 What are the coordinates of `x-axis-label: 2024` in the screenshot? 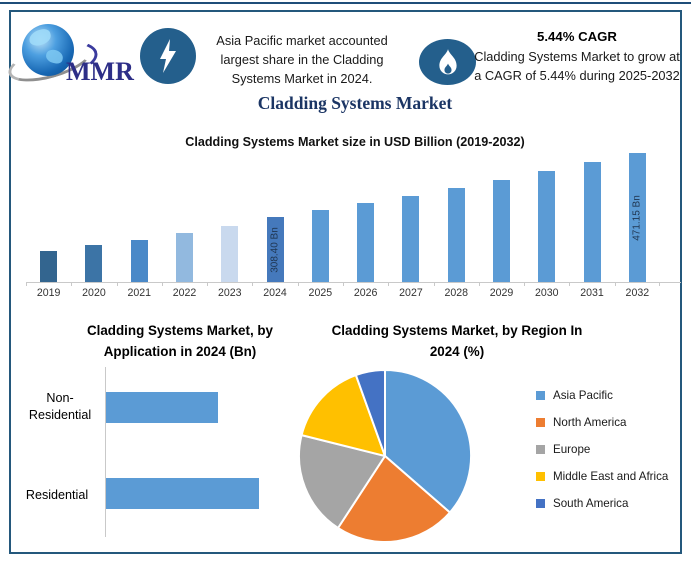 It's located at (275, 293).